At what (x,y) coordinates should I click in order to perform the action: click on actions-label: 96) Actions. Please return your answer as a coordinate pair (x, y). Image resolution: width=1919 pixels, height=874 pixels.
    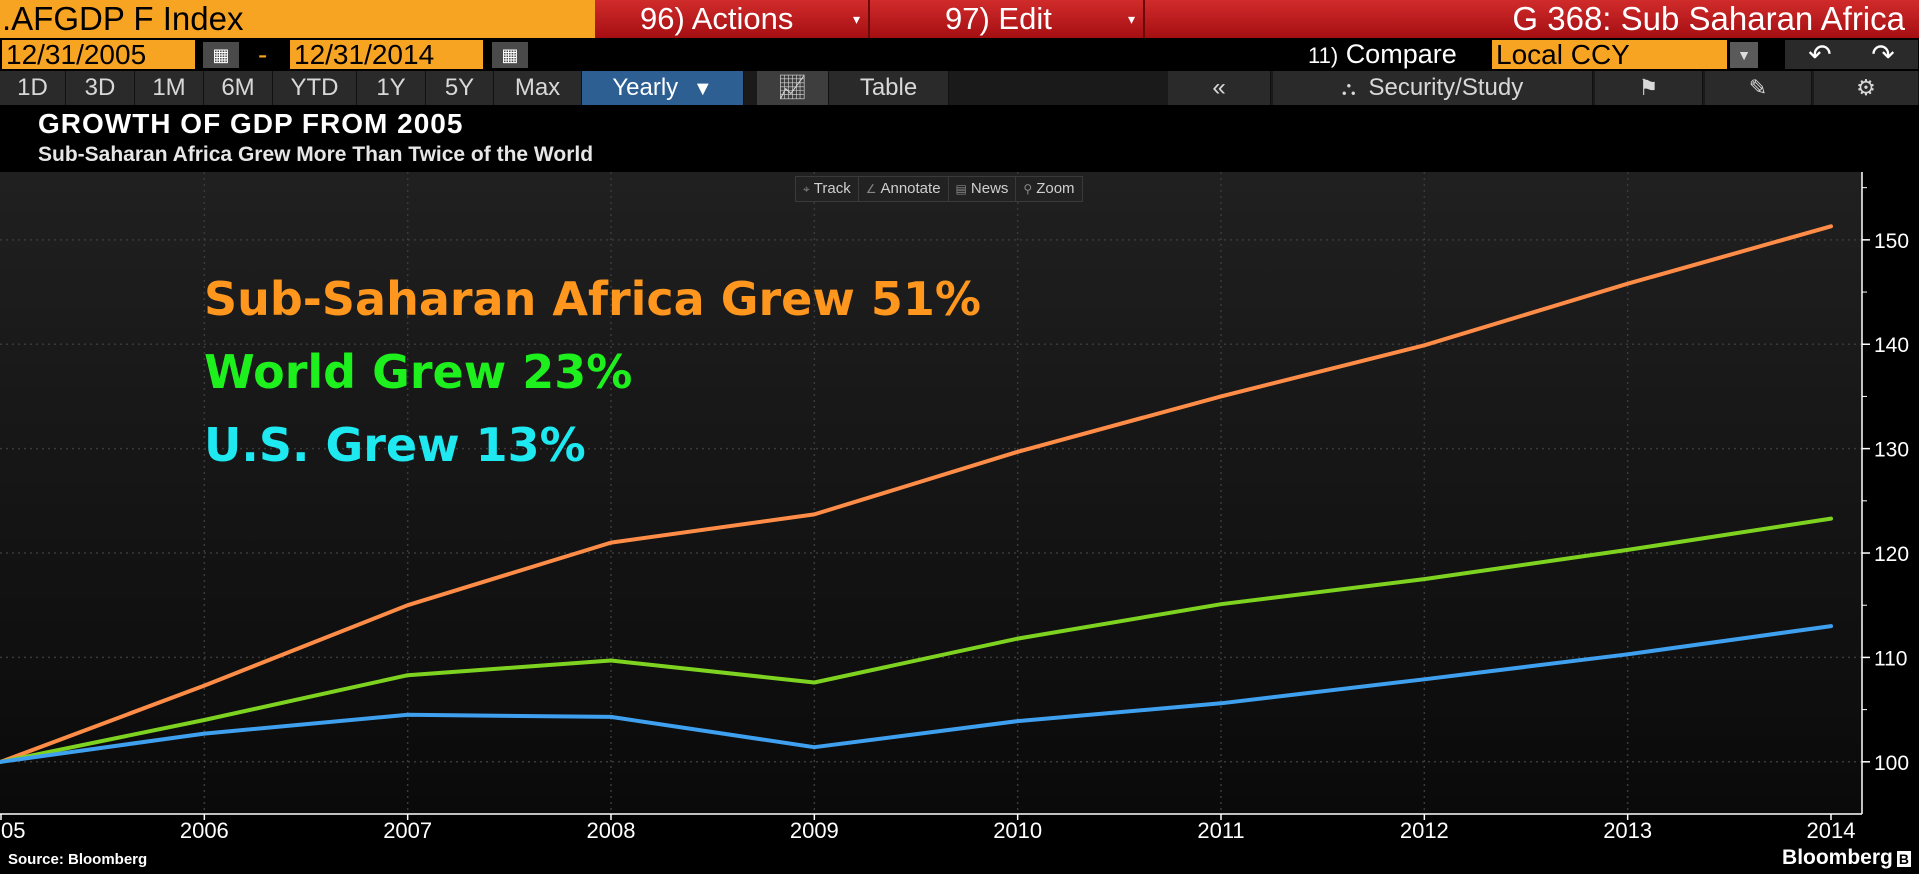
    Looking at the image, I should click on (717, 18).